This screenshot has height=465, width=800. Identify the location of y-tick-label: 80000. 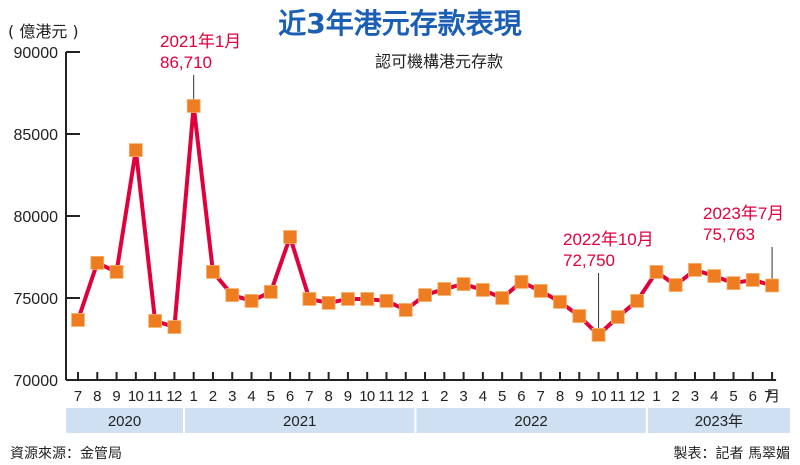
(36, 217).